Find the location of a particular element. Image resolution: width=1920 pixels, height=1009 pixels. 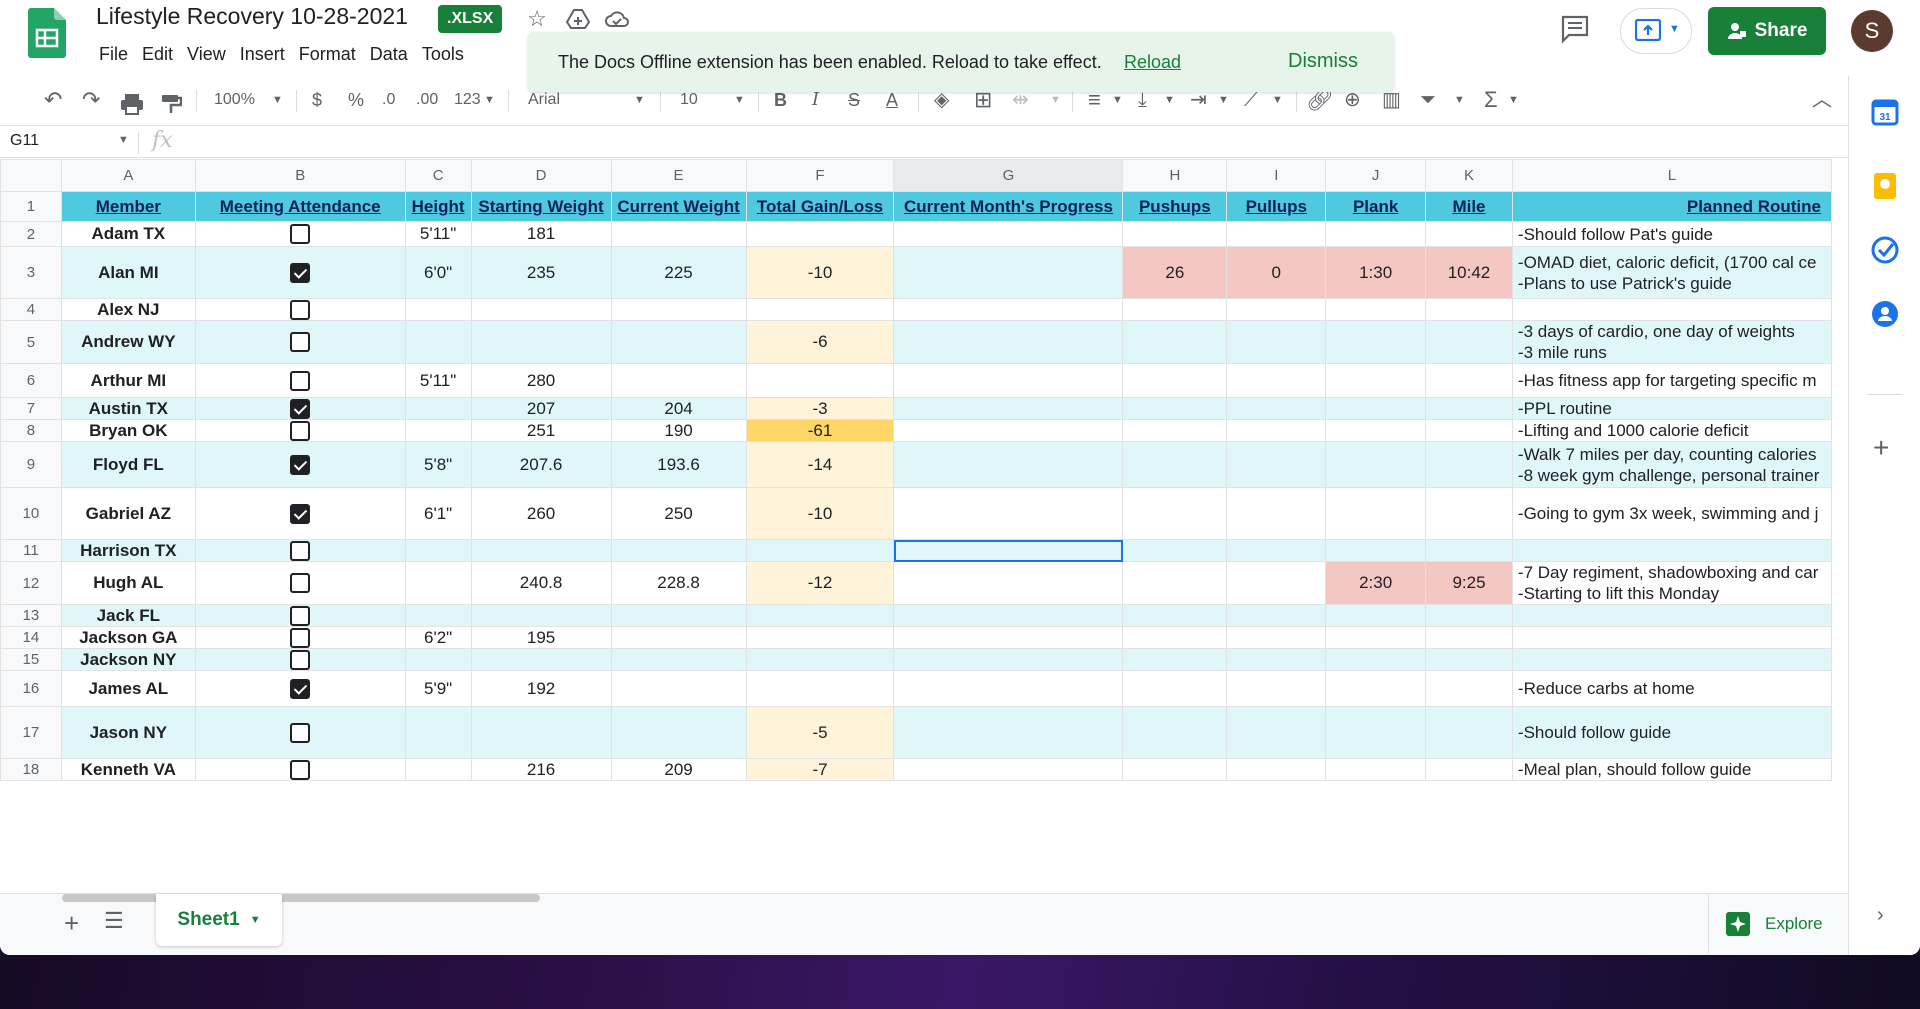

current-weight-cell: 225 is located at coordinates (678, 272).